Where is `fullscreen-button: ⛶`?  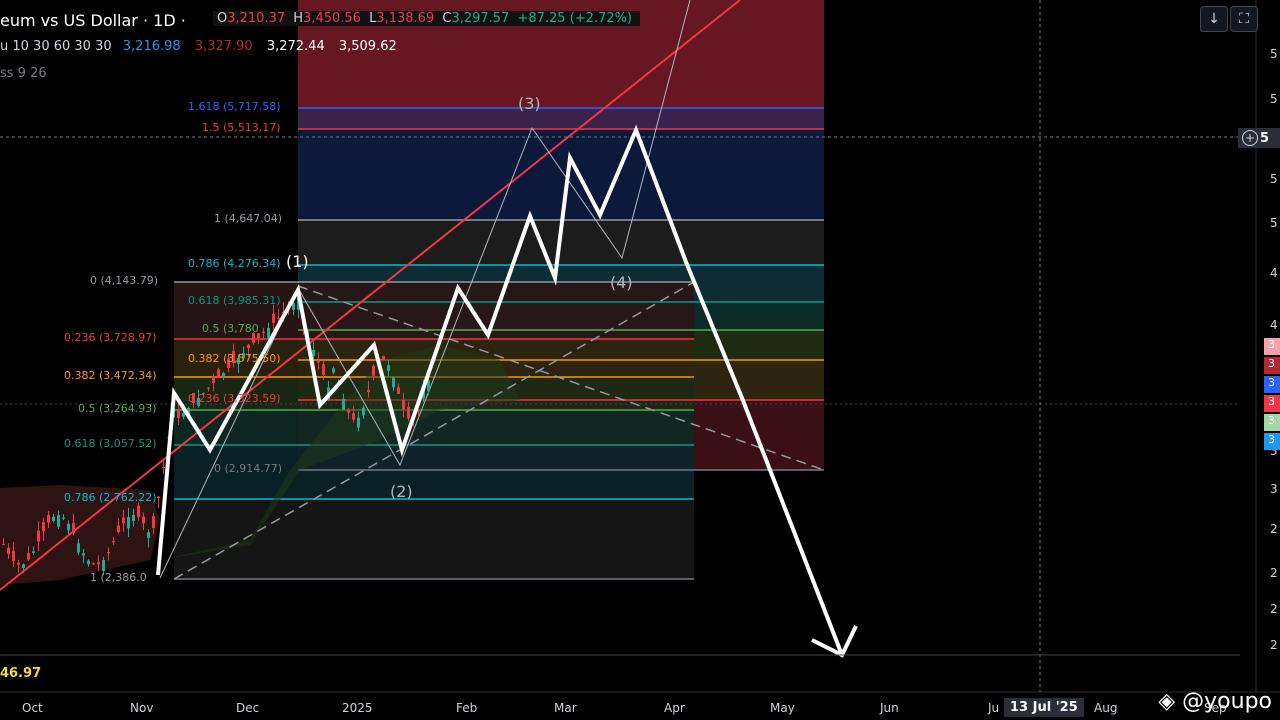 fullscreen-button: ⛶ is located at coordinates (1244, 19).